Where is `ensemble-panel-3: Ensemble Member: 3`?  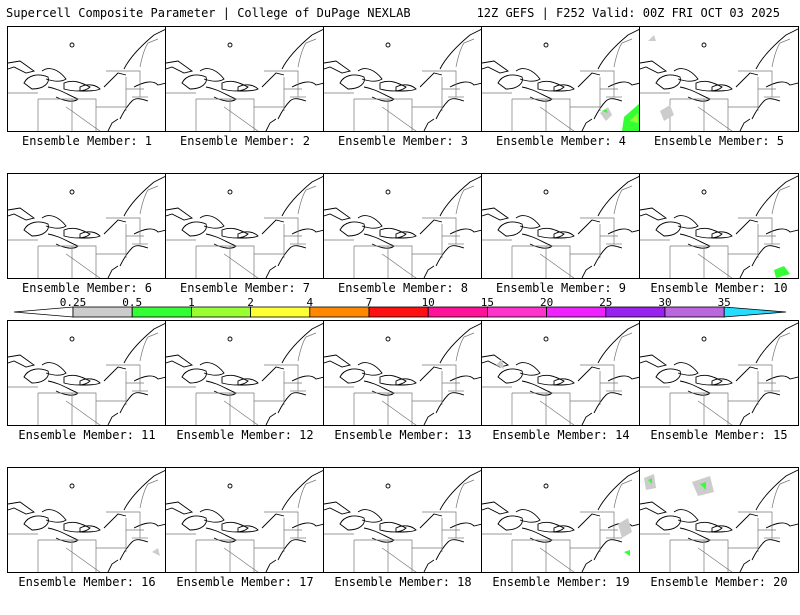
ensemble-panel-3: Ensemble Member: 3 is located at coordinates (403, 100).